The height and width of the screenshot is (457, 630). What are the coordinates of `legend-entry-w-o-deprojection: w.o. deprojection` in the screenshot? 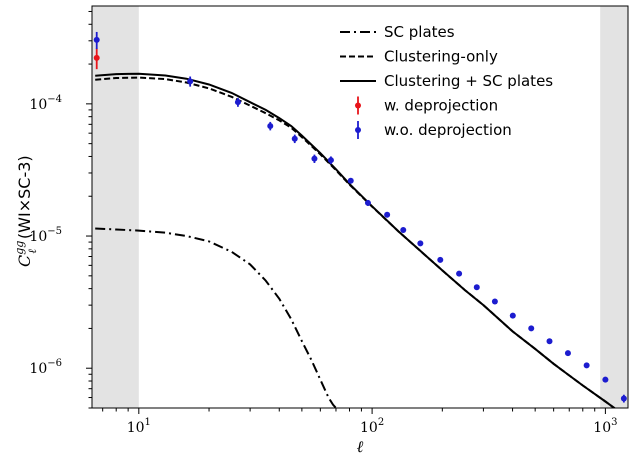 It's located at (433, 130).